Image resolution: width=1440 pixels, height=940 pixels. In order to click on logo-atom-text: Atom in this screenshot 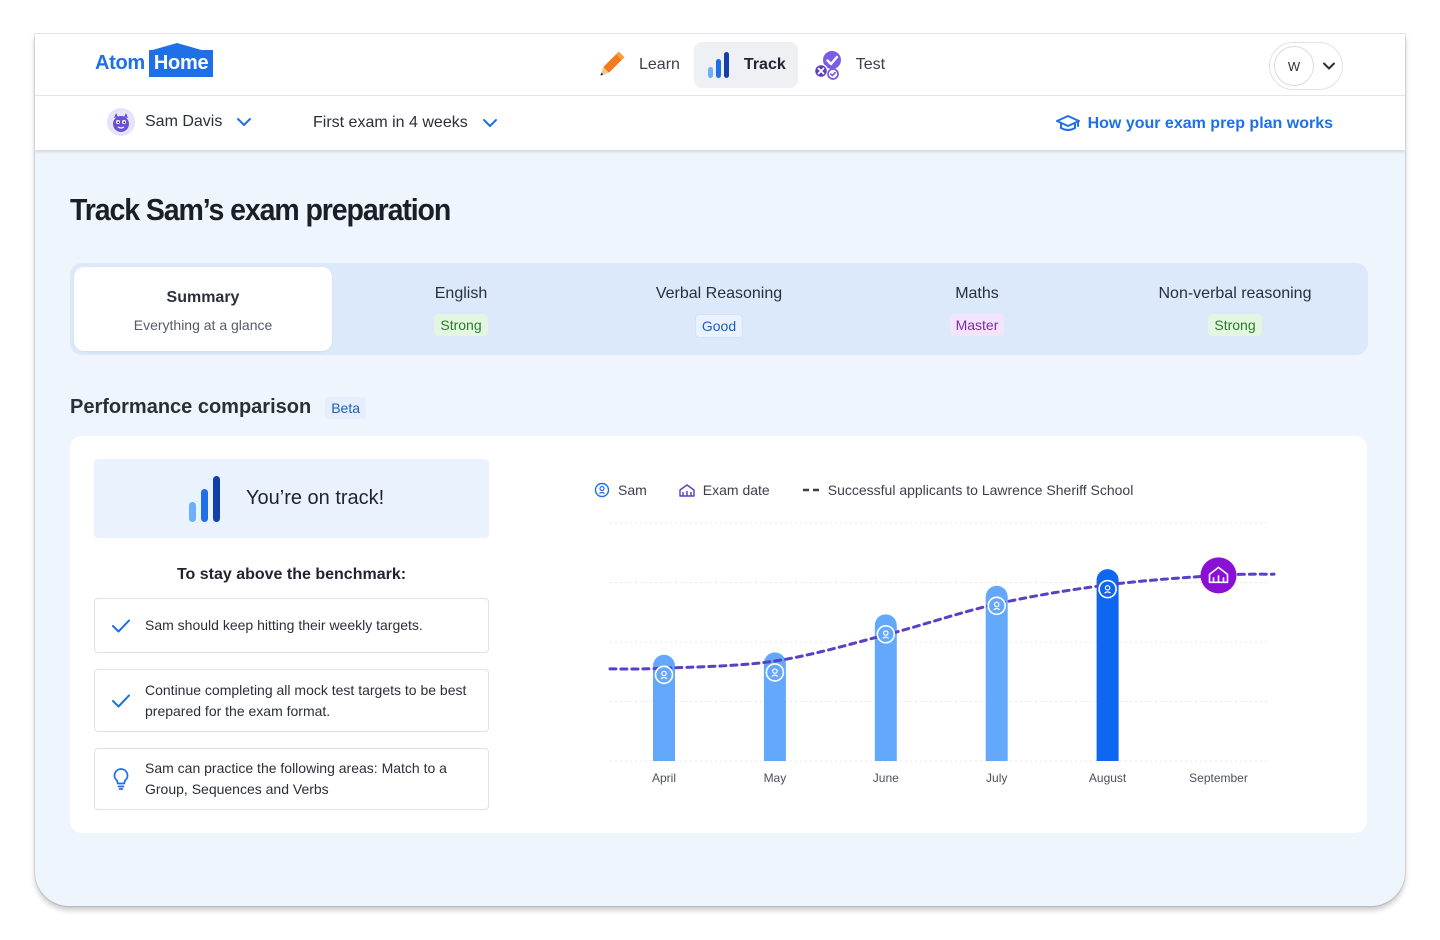, I will do `click(120, 63)`.